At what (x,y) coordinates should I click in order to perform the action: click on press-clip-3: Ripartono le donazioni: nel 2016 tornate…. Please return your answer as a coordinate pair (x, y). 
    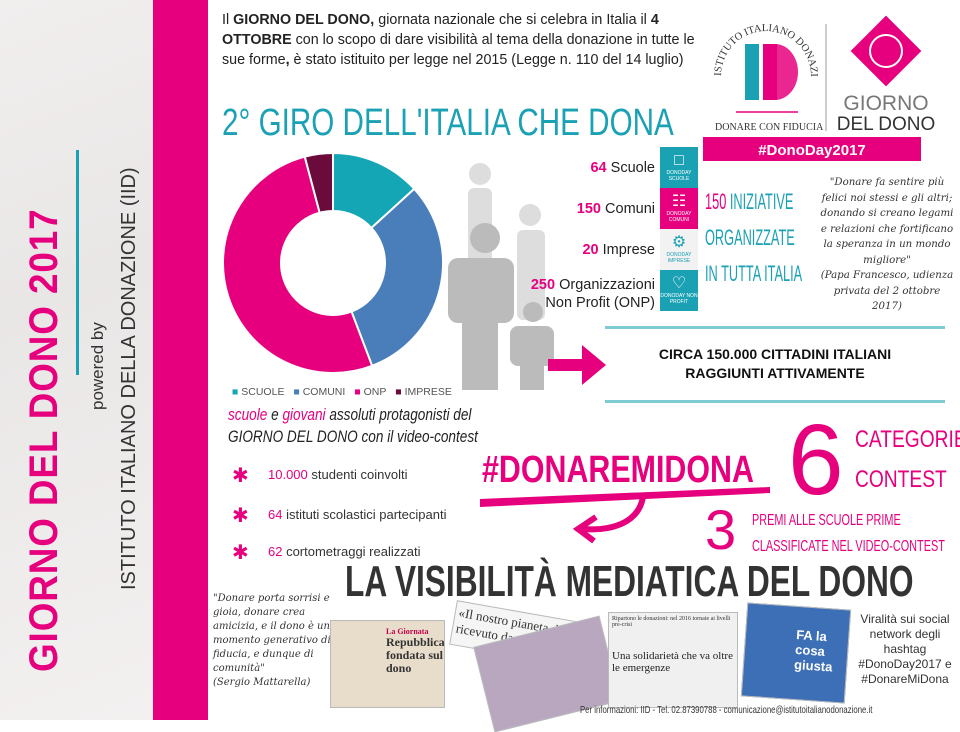
    Looking at the image, I should click on (673, 660).